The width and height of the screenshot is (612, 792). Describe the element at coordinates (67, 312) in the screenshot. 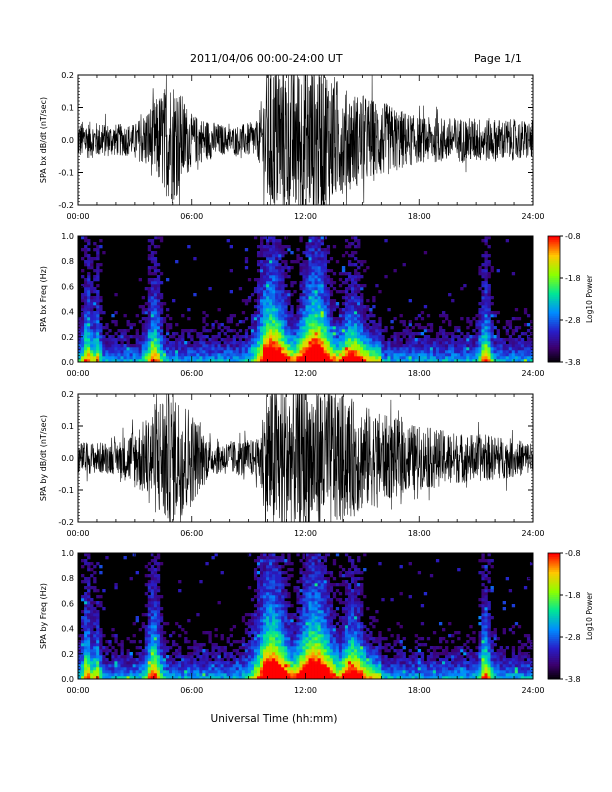

I see `y-tick-label: 0.4` at that location.